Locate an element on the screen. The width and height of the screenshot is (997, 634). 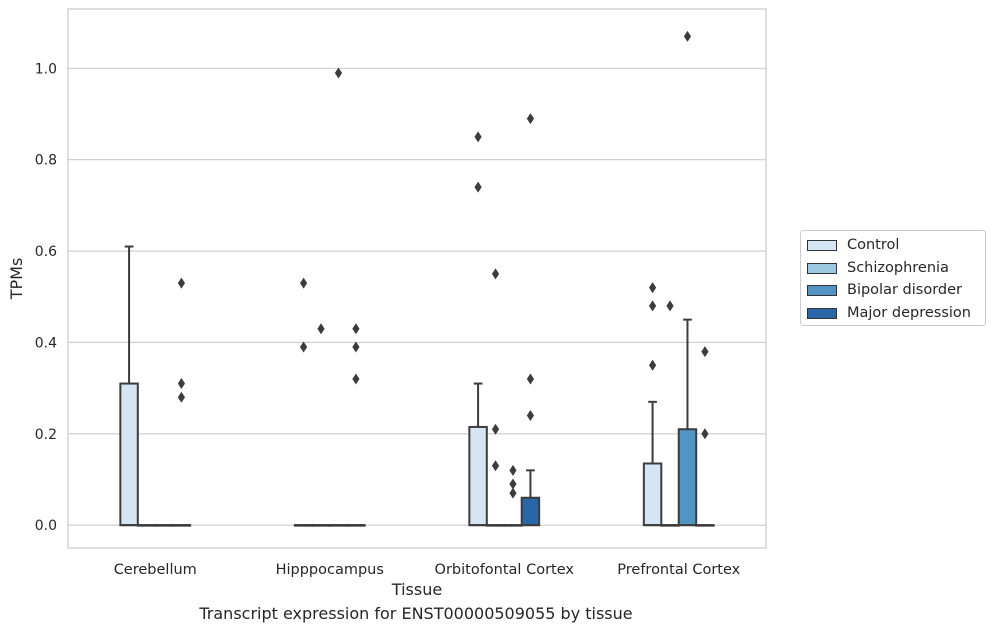
legend-label-major-depression: Major depression is located at coordinates (909, 313).